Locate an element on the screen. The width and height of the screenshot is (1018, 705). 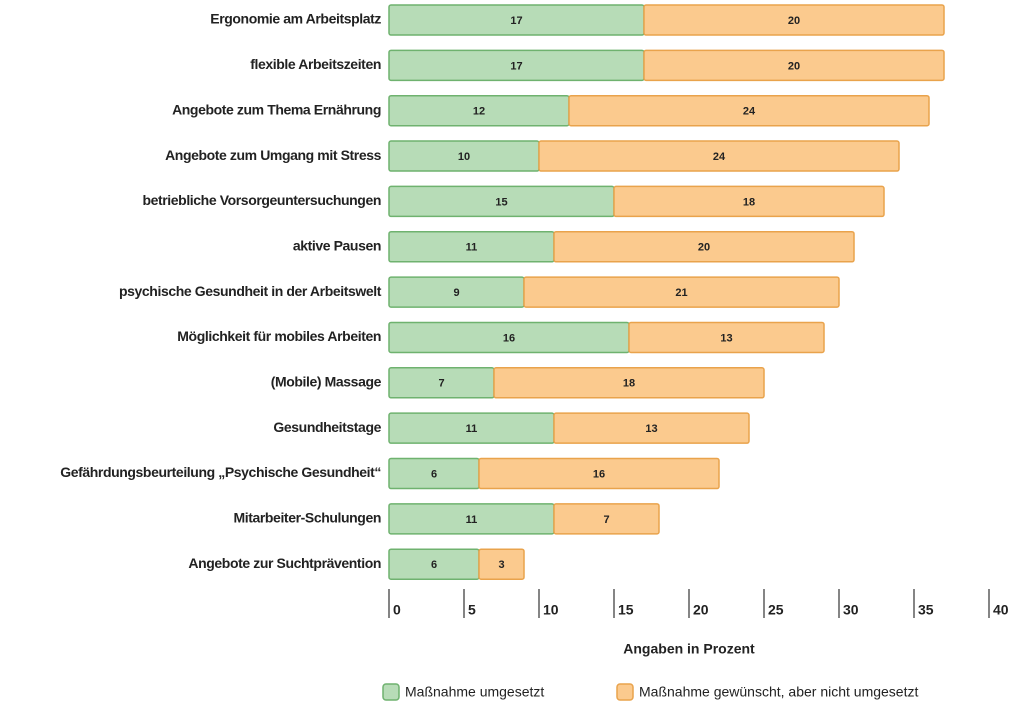
legend-label: Maßnahme gewünscht, aber nicht umgesetzt is located at coordinates (778, 692).